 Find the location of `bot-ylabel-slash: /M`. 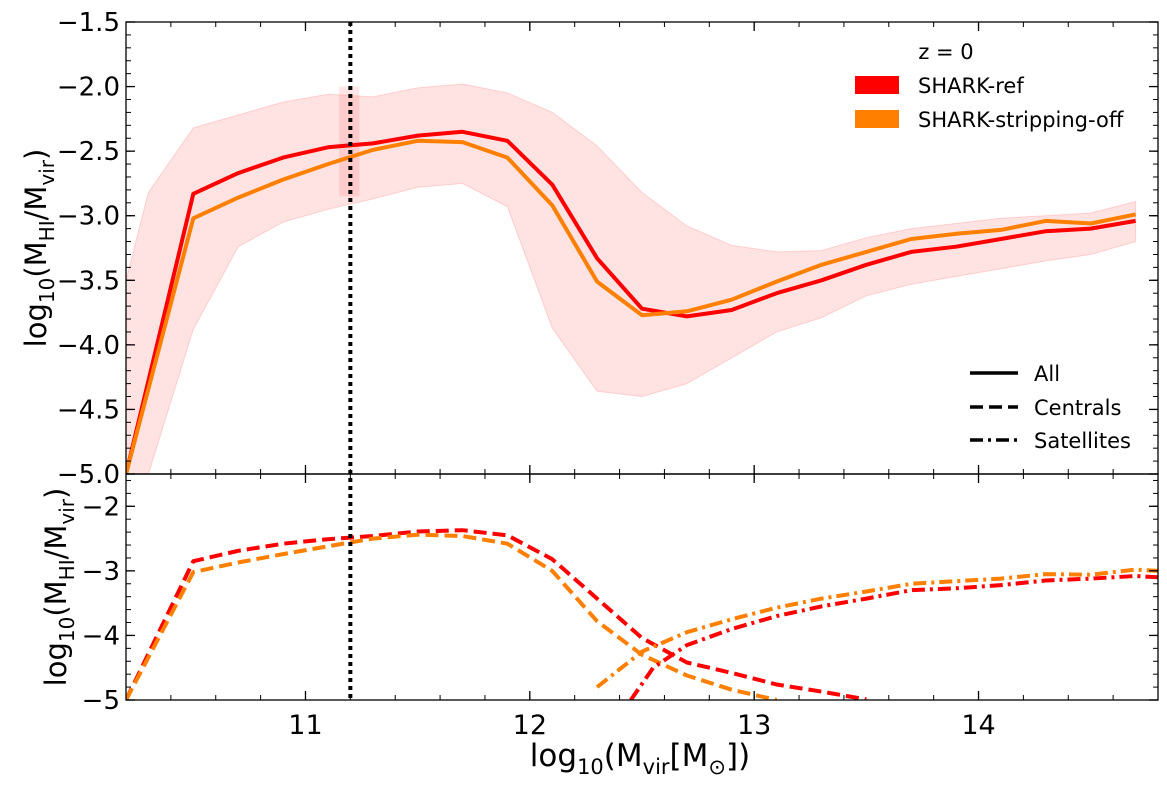

bot-ylabel-slash: /M is located at coordinates (56, 542).